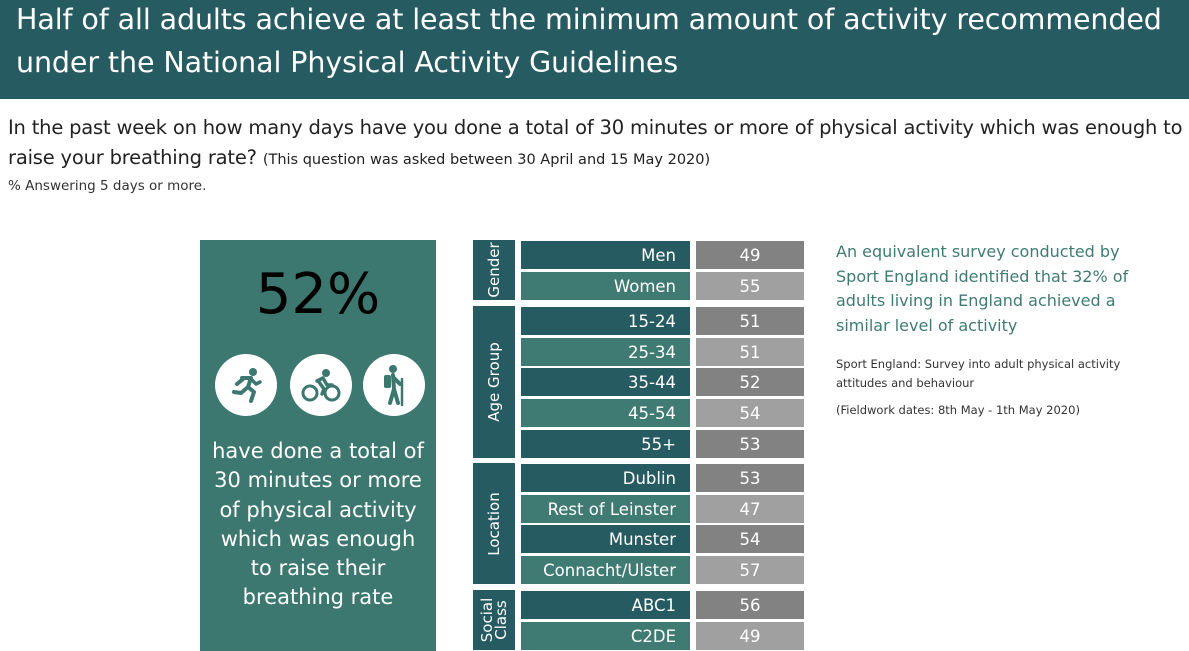  What do you see at coordinates (609, 571) in the screenshot?
I see `category-label: Connacht/Ulster` at bounding box center [609, 571].